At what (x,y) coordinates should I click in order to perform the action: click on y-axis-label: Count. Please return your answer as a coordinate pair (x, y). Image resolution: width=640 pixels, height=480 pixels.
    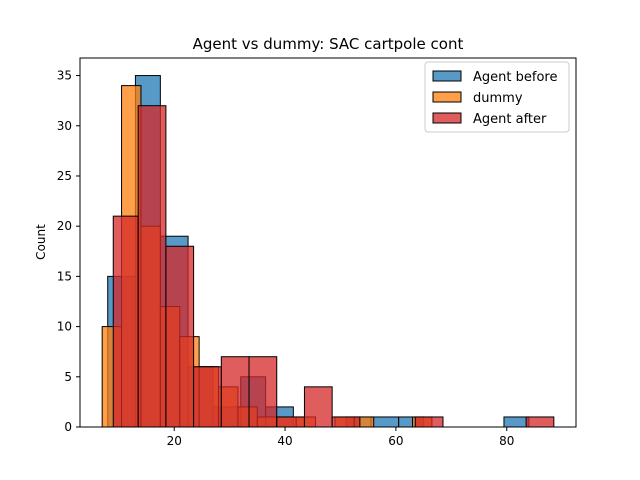
    Looking at the image, I should click on (41, 242).